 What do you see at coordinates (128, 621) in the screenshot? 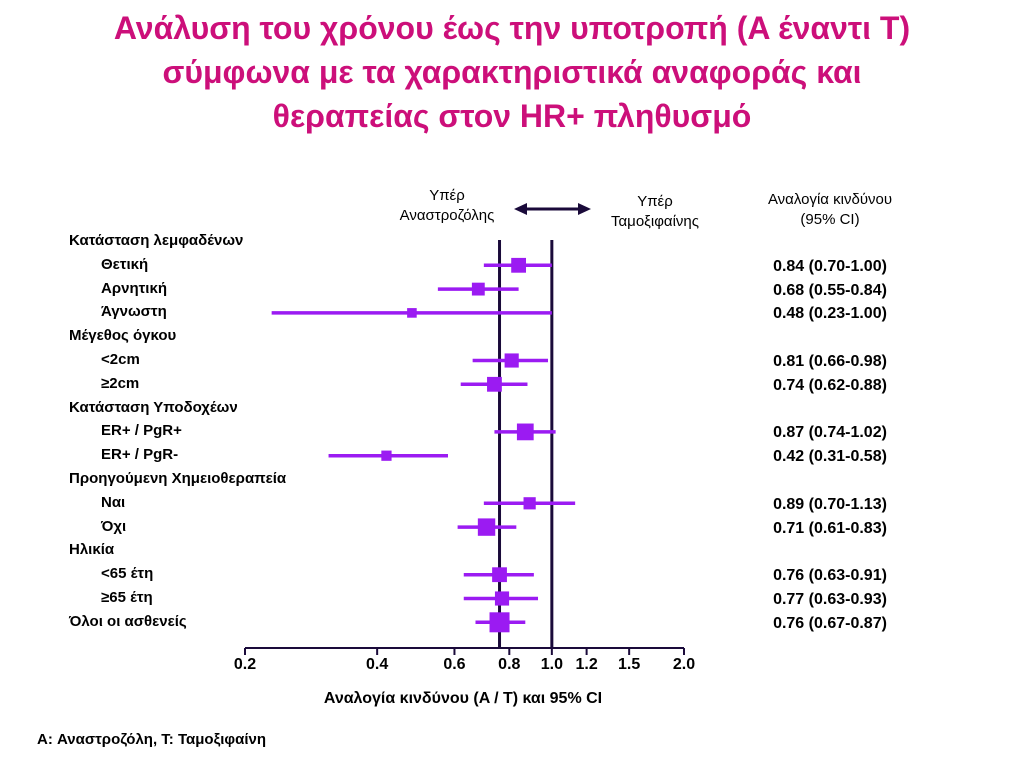
I see `row-group-label: Όλοι οι ασθενείς` at bounding box center [128, 621].